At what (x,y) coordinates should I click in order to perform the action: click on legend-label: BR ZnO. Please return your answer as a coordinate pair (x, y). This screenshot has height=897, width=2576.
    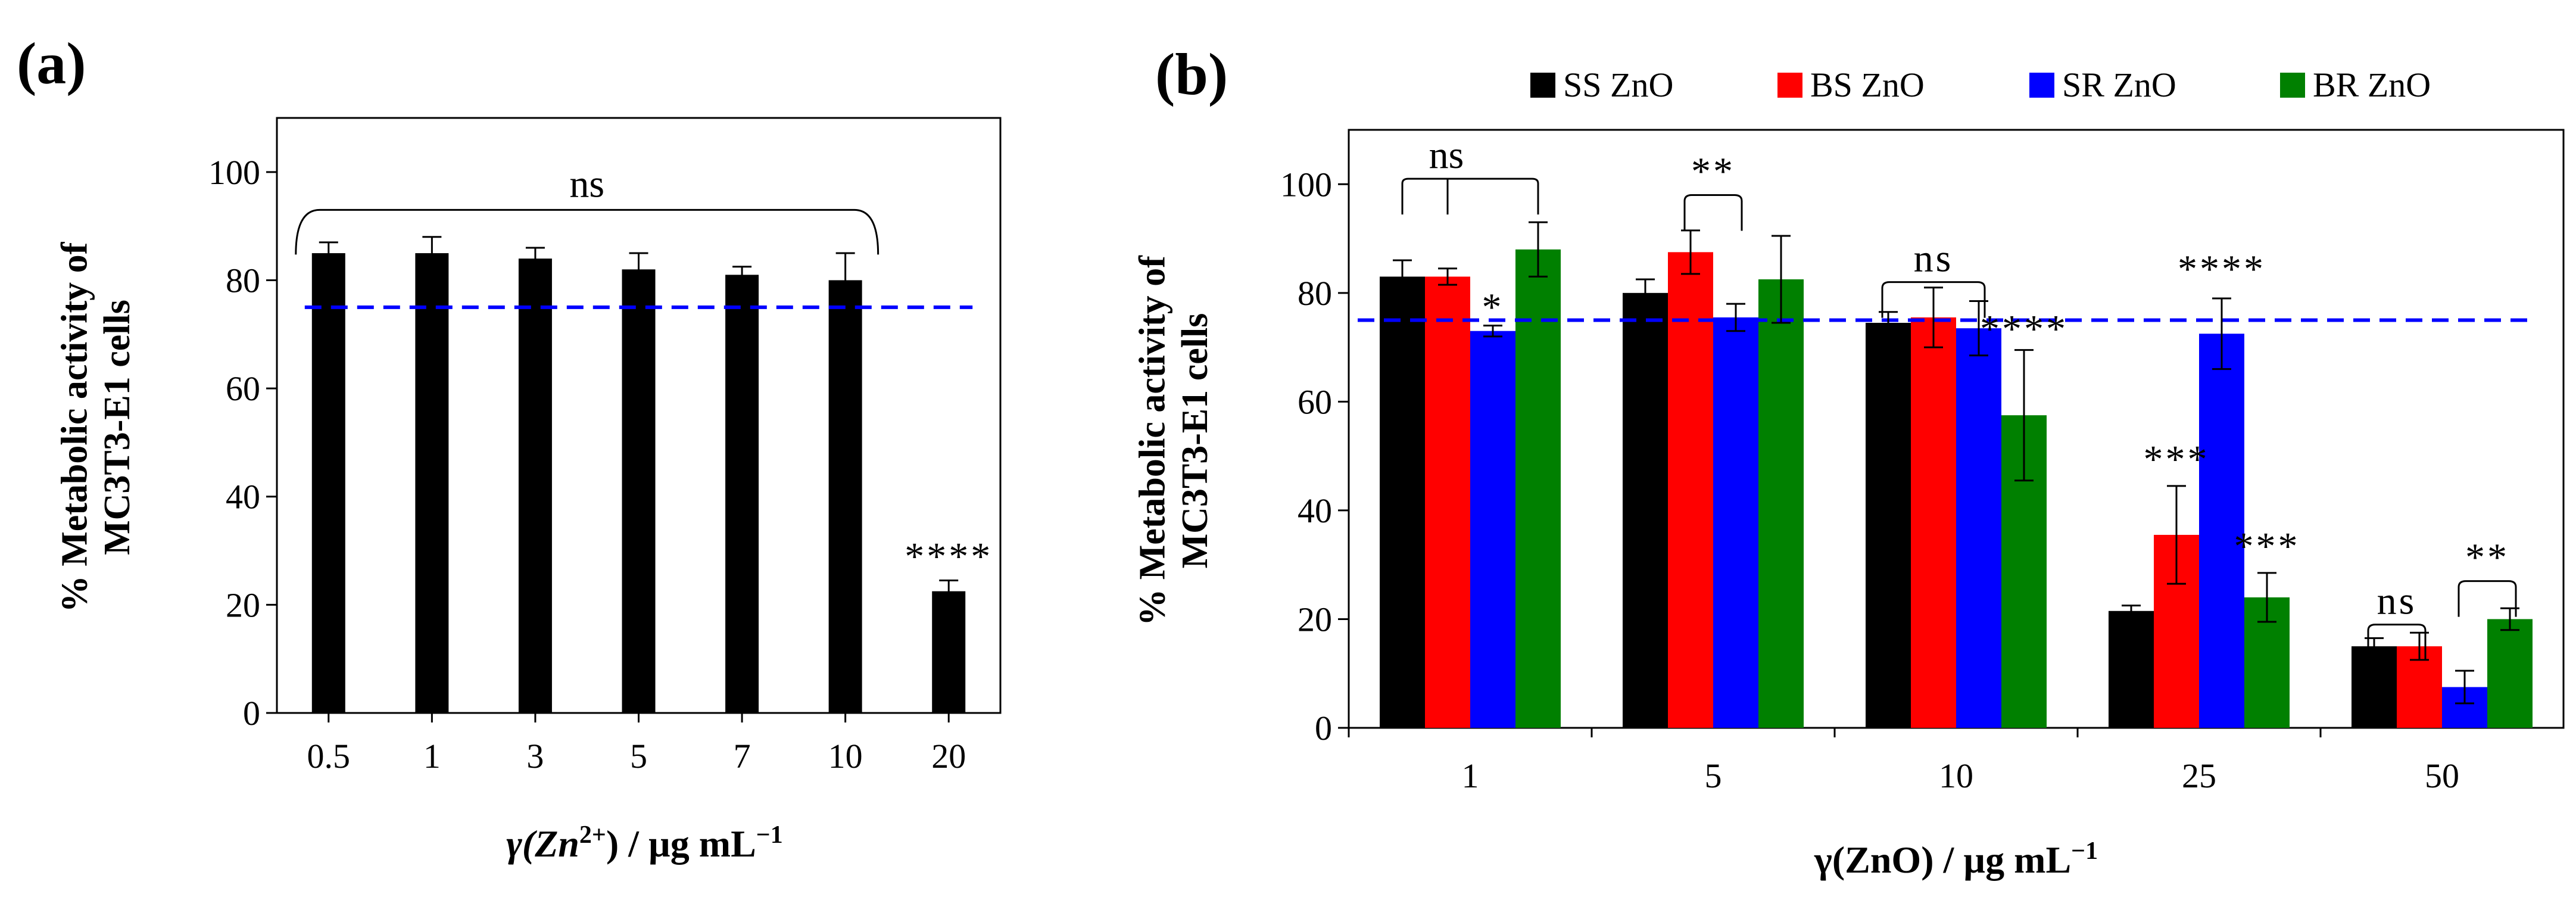
    Looking at the image, I should click on (2372, 85).